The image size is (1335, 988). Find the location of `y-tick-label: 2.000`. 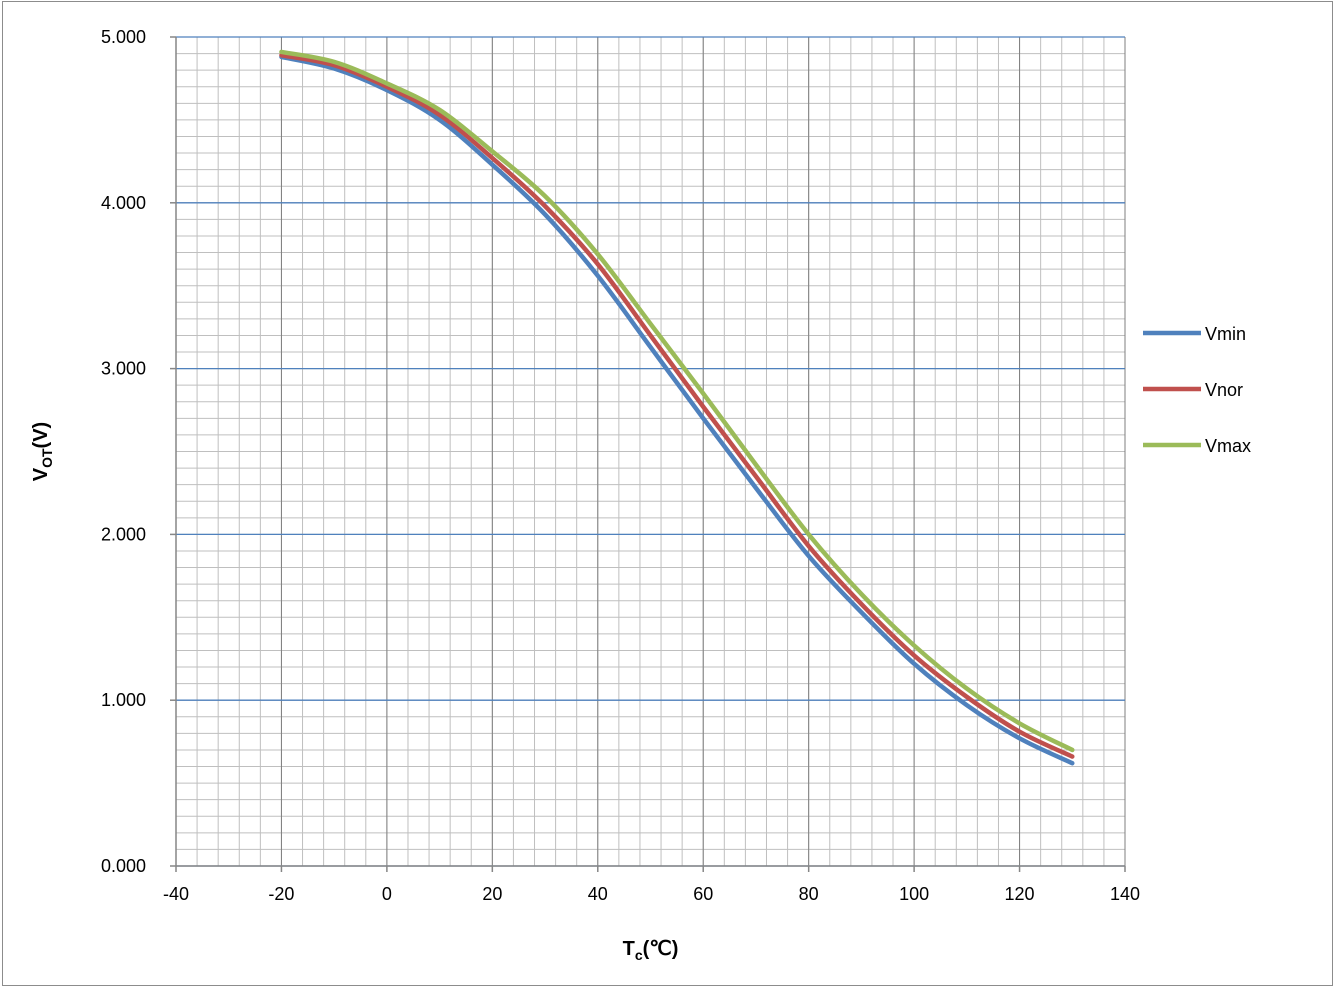

y-tick-label: 2.000 is located at coordinates (123, 534).